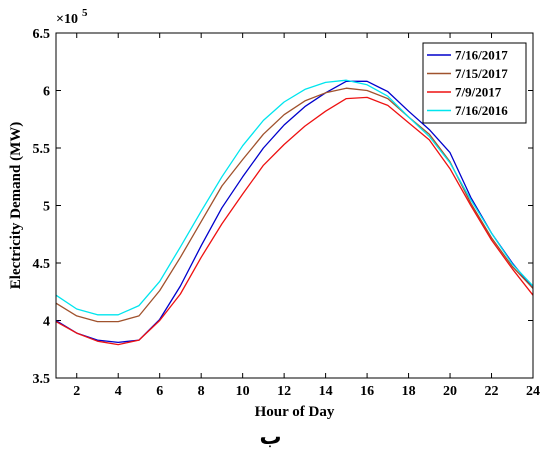  Describe the element at coordinates (85, 13) in the screenshot. I see `exponent-power: 5` at that location.